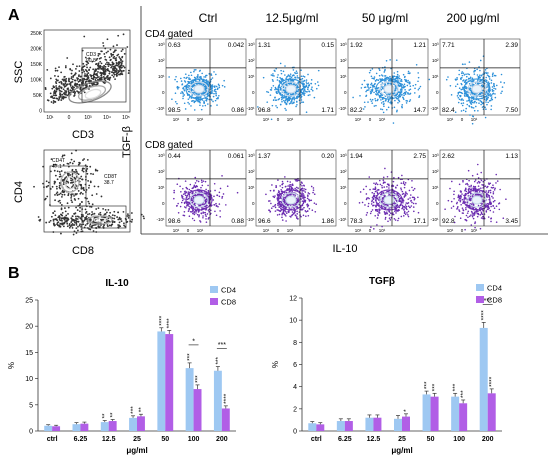 The image size is (550, 464). I want to click on quadrant-value-lr: 1.71, so click(327, 110).